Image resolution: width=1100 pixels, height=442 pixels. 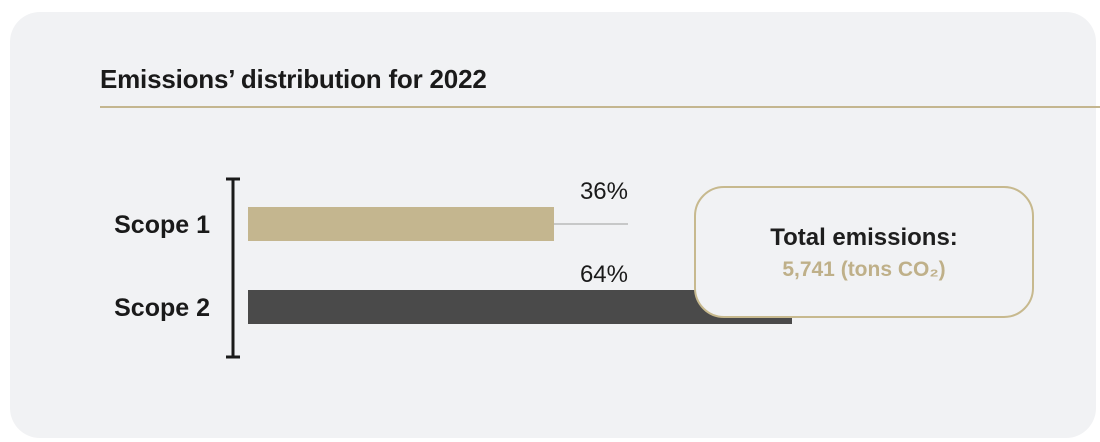 What do you see at coordinates (293, 79) in the screenshot?
I see `chart-title: Emissions’ distribution for 2022` at bounding box center [293, 79].